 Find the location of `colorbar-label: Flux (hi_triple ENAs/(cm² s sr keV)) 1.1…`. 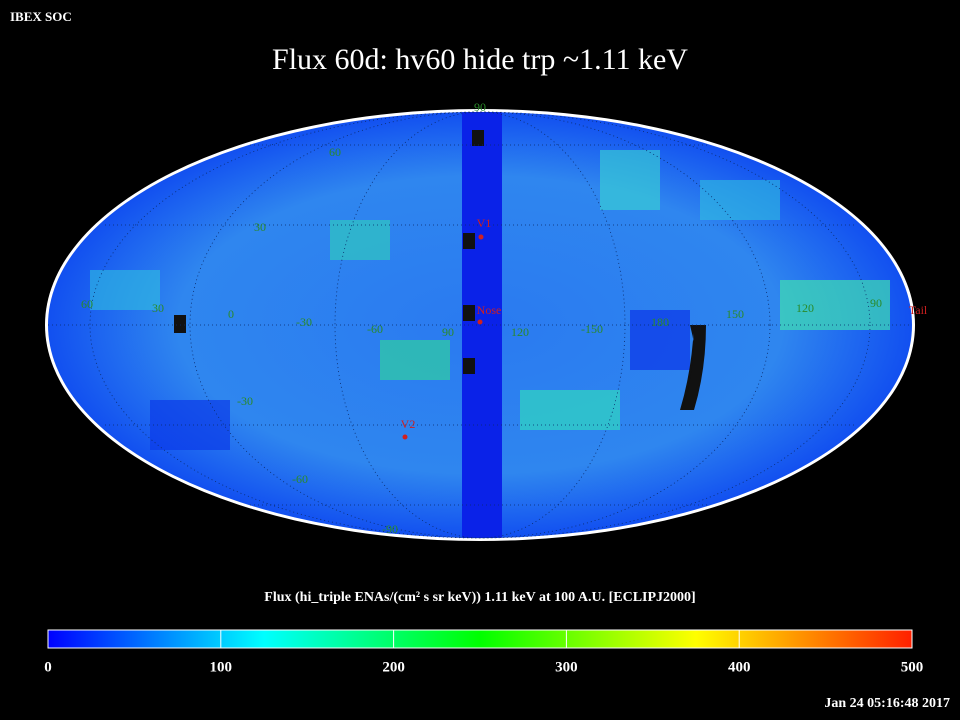

colorbar-label: Flux (hi_triple ENAs/(cm² s sr keV)) 1.1… is located at coordinates (479, 597).